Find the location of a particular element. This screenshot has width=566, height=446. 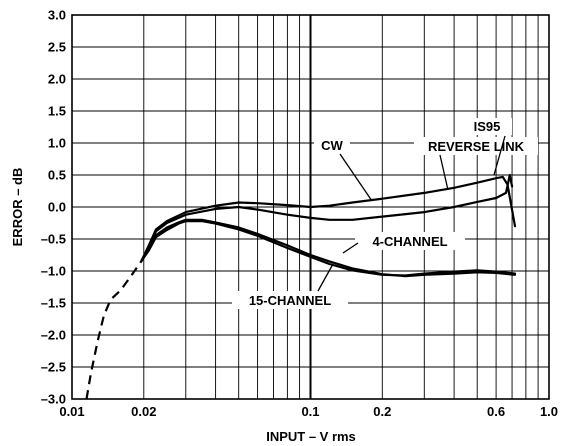

x-tick-label: 1.0 is located at coordinates (549, 411).